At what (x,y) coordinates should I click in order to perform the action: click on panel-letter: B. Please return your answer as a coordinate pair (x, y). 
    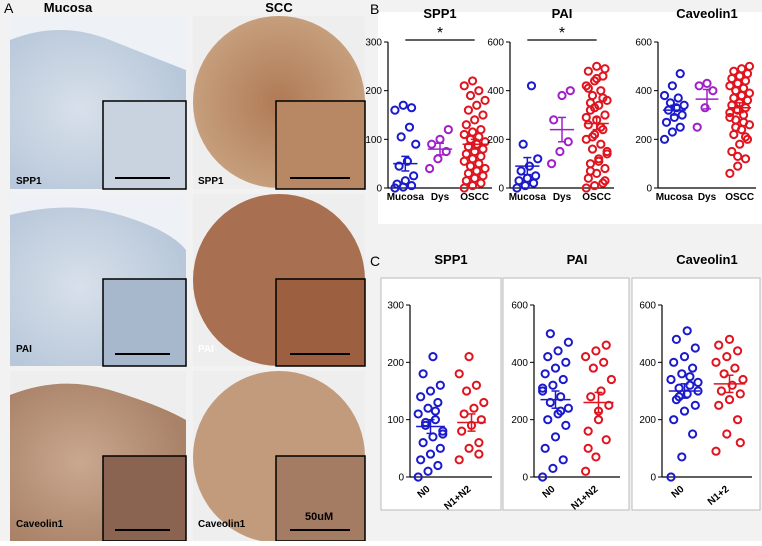
    Looking at the image, I should click on (374, 9).